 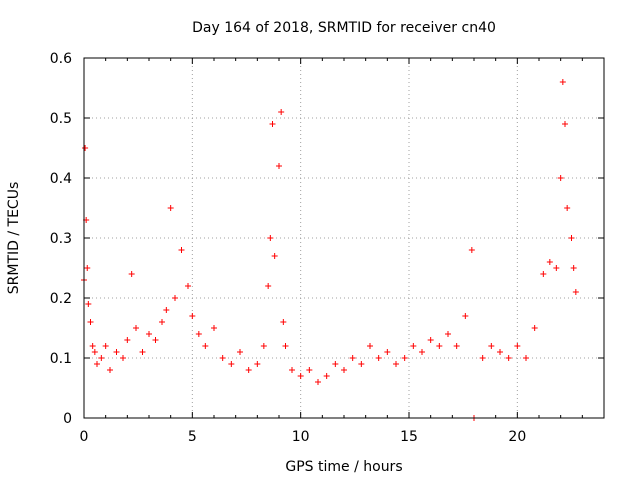 I want to click on x-tick-label: 20, so click(x=517, y=437).